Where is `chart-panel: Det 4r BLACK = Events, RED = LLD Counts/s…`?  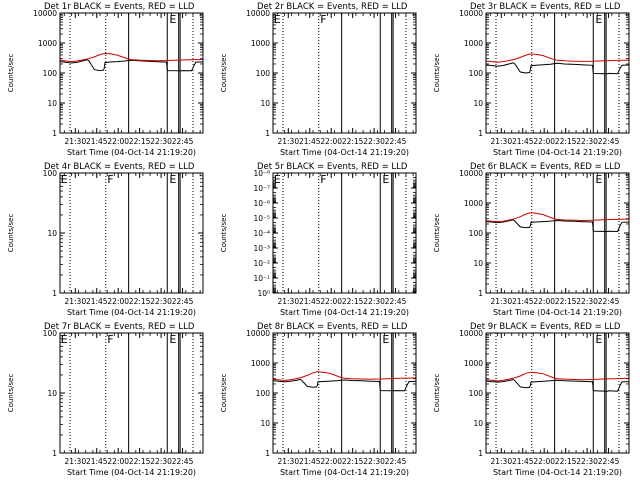 chart-panel: Det 4r BLACK = Events, RED = LLD Counts/s… is located at coordinates (105, 239).